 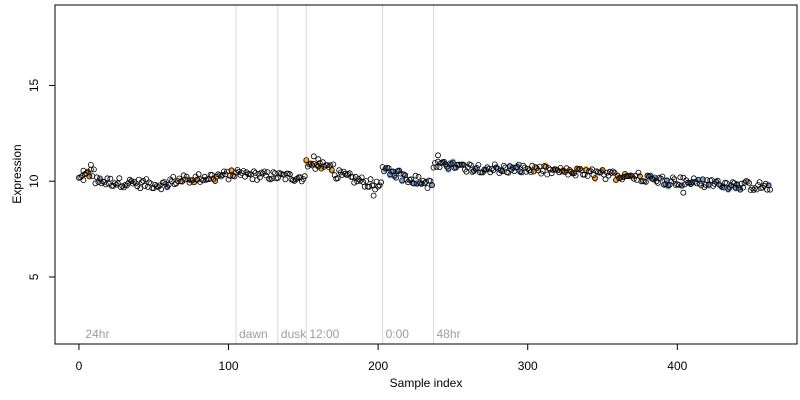 What do you see at coordinates (424, 175) in the screenshot?
I see `data-points` at bounding box center [424, 175].